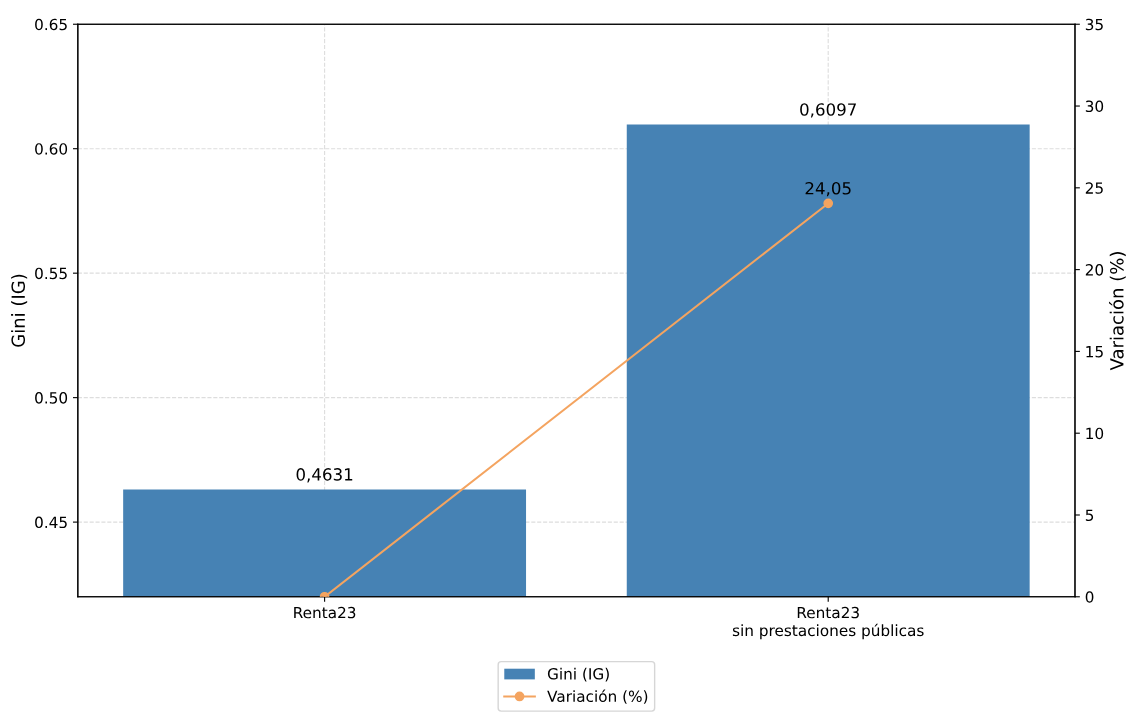 The height and width of the screenshot is (713, 1128). I want to click on x-tick-label: Renta23, so click(325, 612).